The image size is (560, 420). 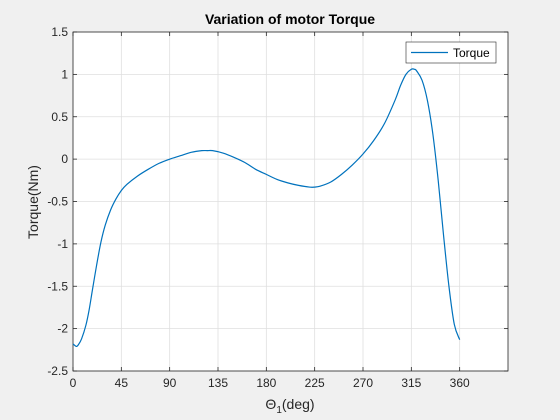 I want to click on y-tick-label: -0.5, so click(x=57, y=202).